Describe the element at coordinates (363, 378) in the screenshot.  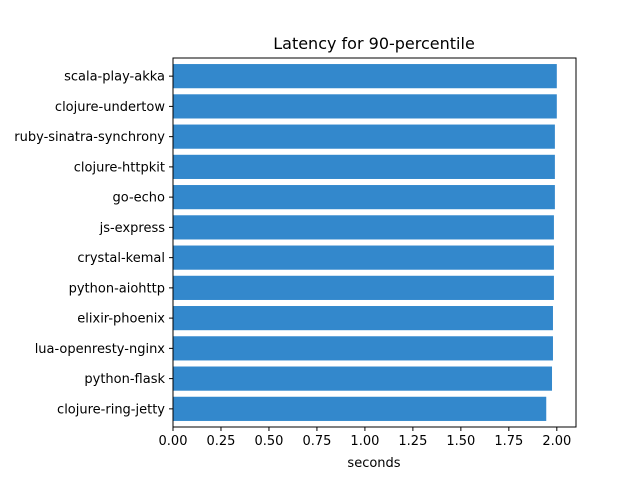
I see `bar-python-flask` at that location.